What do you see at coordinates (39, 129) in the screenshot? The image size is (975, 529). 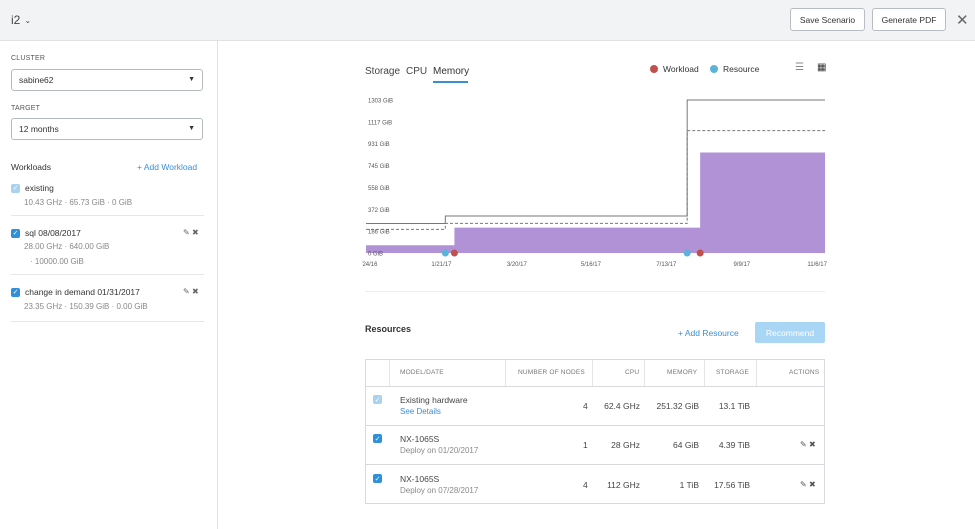 I see `target-value: 12 months` at bounding box center [39, 129].